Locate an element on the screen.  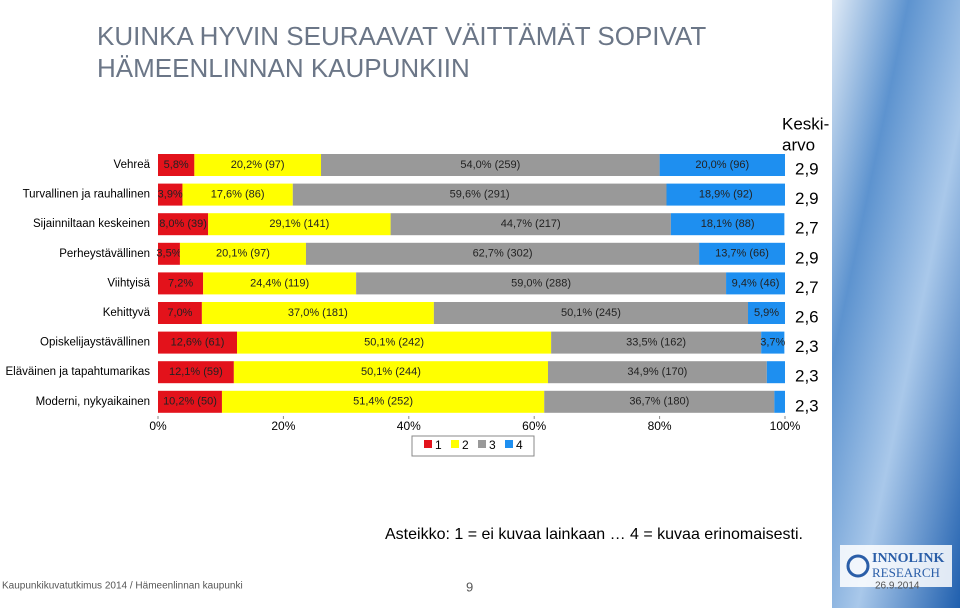
logo-text: RESEARCH is located at coordinates (906, 572).